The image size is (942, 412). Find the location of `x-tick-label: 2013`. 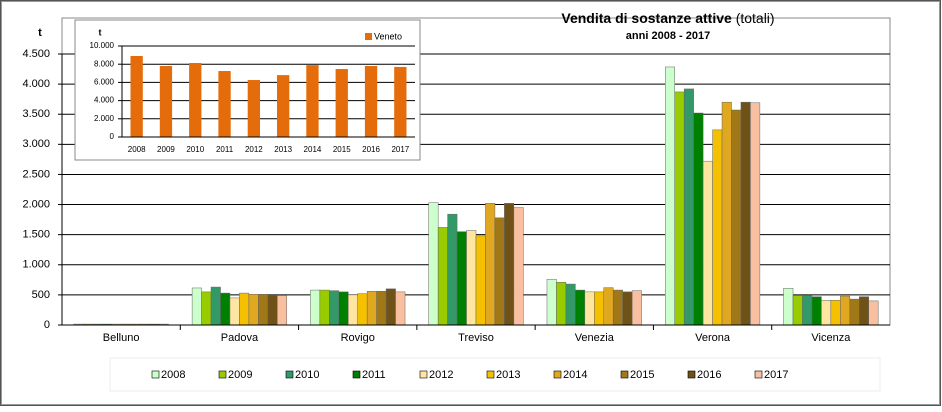

x-tick-label: 2013 is located at coordinates (283, 149).